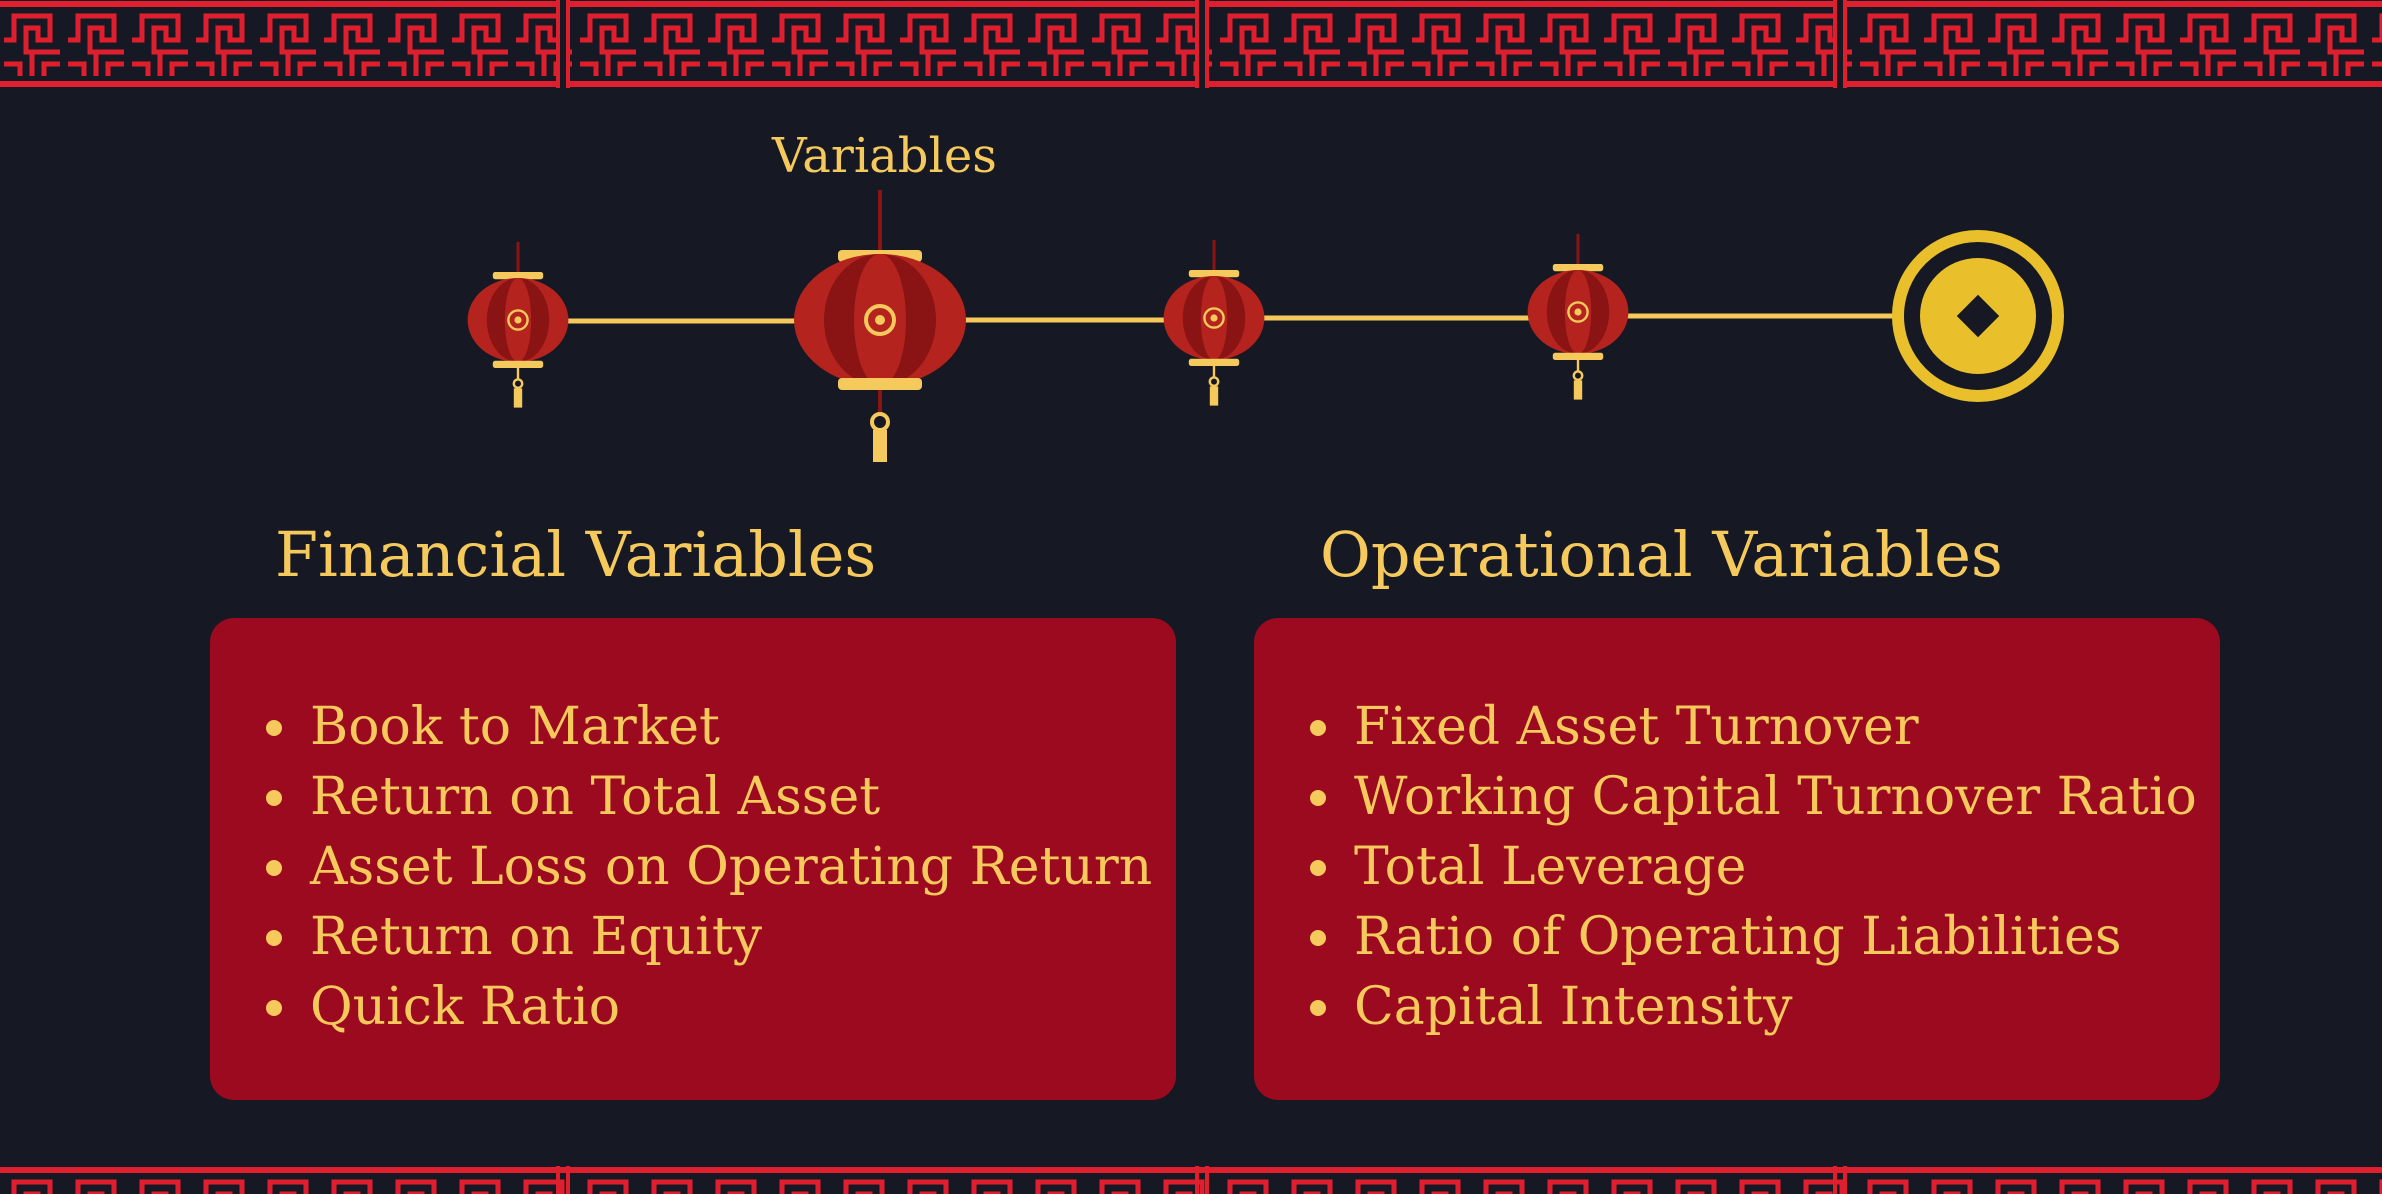  I want to click on list-item: Capital Intensity, so click(1763, 1007).